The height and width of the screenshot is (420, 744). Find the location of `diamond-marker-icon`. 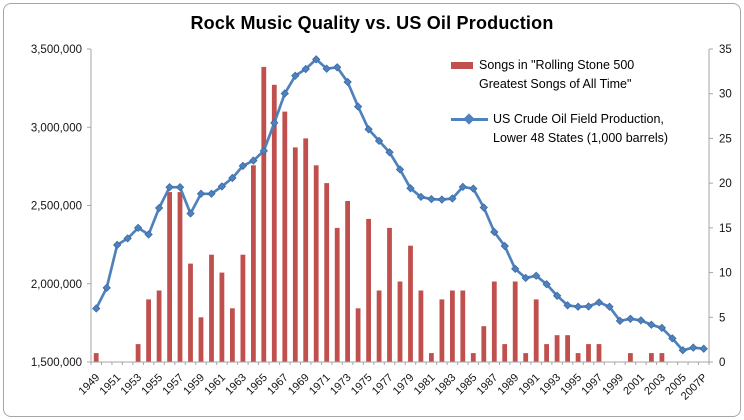

diamond-marker-icon is located at coordinates (469, 119).